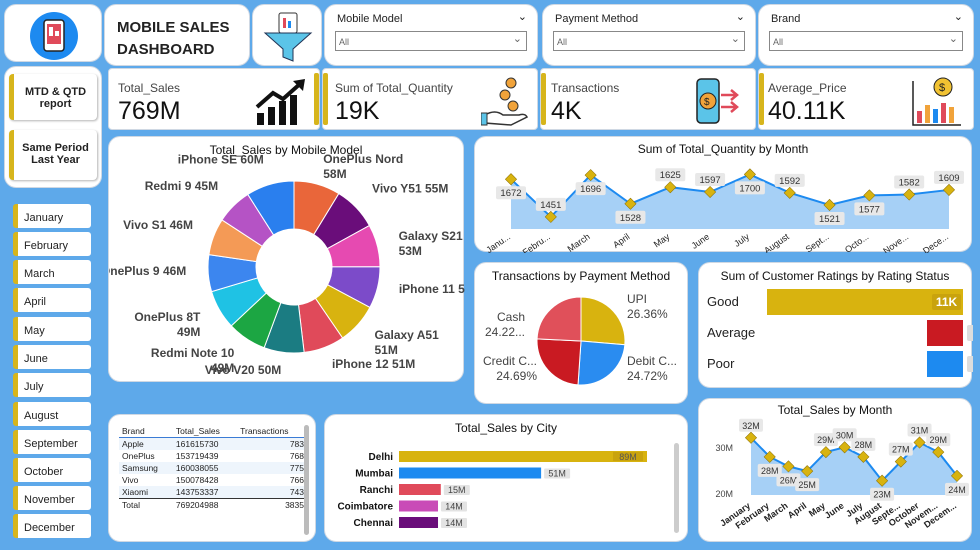  Describe the element at coordinates (197, 431) in the screenshot. I see `column-header: Total_Sales` at that location.